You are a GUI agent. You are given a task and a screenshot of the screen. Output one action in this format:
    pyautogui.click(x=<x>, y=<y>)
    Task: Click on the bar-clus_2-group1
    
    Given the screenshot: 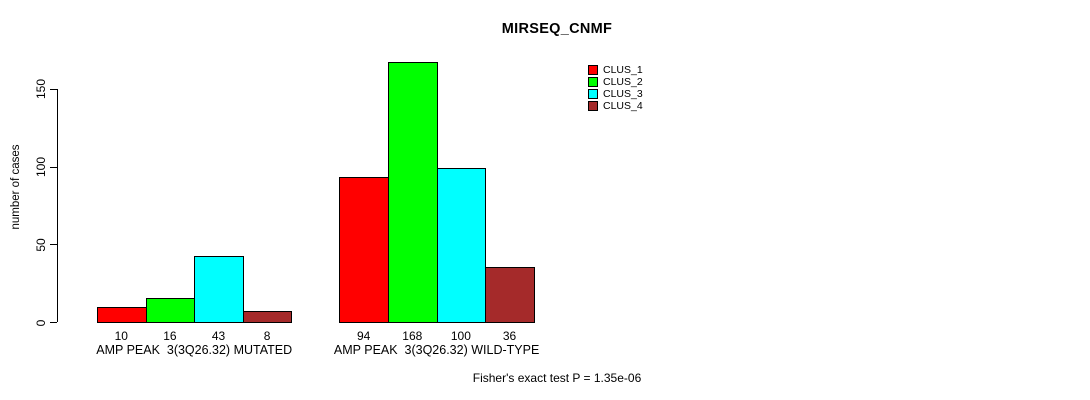 What is the action you would take?
    pyautogui.click(x=170, y=310)
    